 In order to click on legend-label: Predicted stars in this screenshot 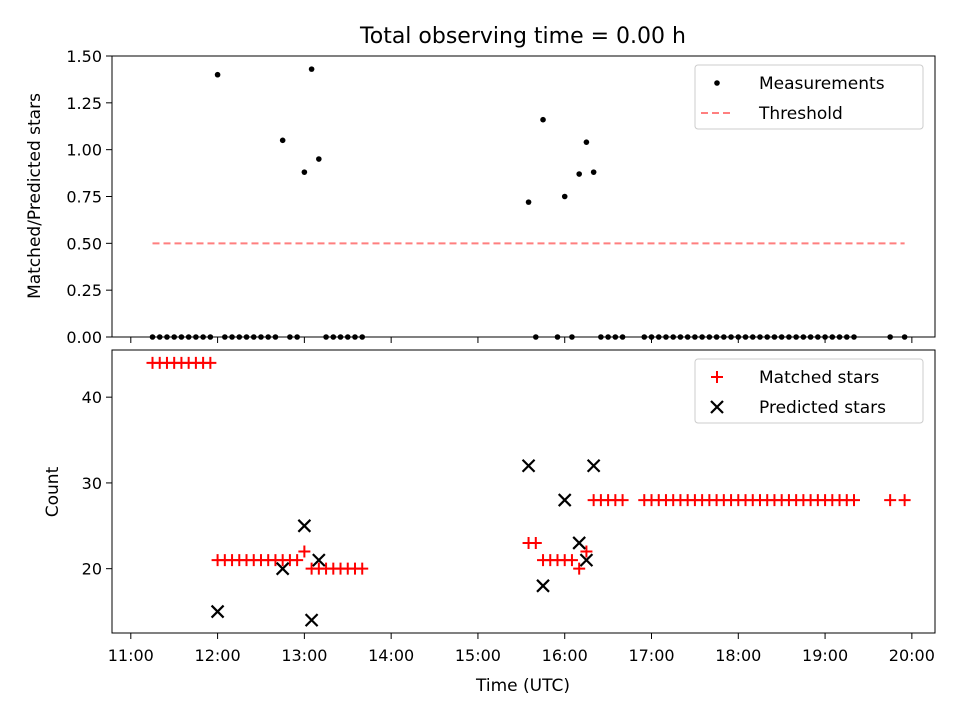, I will do `click(822, 408)`.